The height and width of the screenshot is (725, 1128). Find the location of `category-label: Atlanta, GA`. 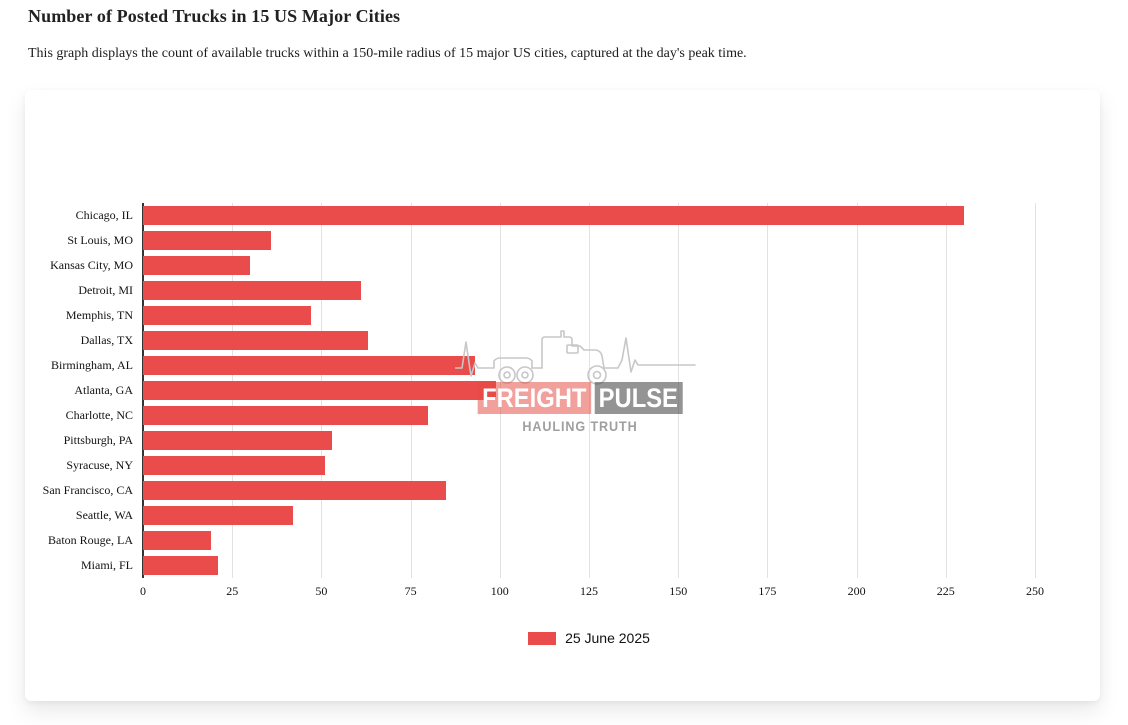

category-label: Atlanta, GA is located at coordinates (103, 390).